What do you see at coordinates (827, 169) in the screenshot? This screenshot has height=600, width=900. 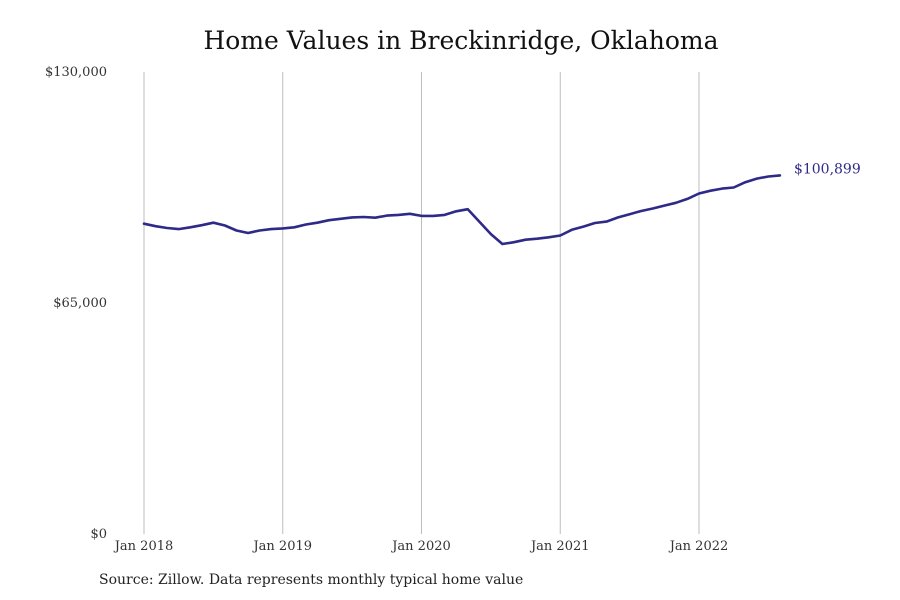 I see `last-value-label: $100,899` at bounding box center [827, 169].